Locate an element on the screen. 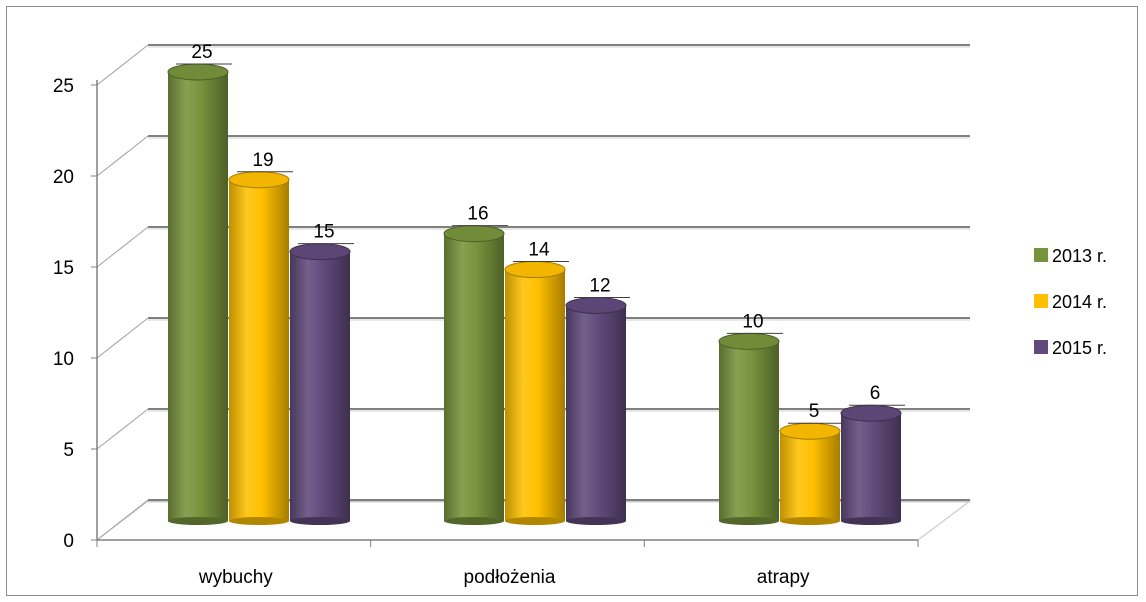  value-label: 25 is located at coordinates (201, 52).